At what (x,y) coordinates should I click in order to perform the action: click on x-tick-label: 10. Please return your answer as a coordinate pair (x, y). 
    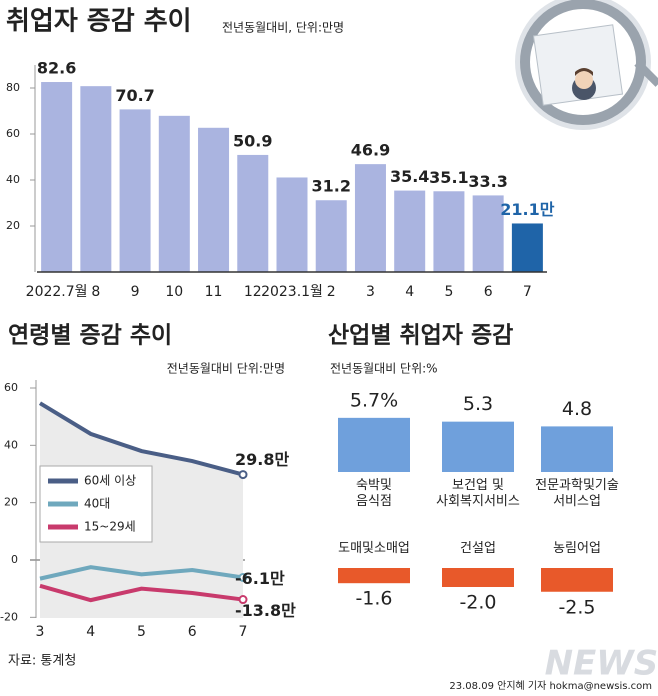
    Looking at the image, I should click on (174, 292).